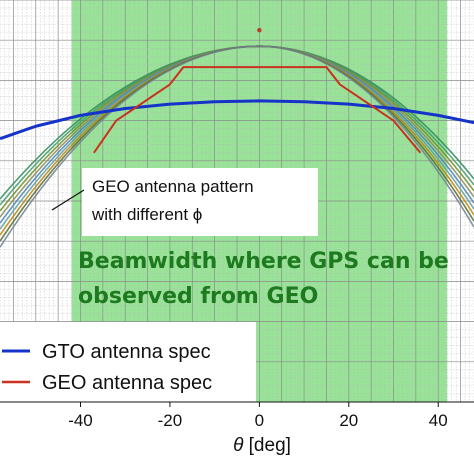 This screenshot has height=474, width=474. I want to click on legend: GTO antenna spec GEO antenna spec, so click(128, 362).